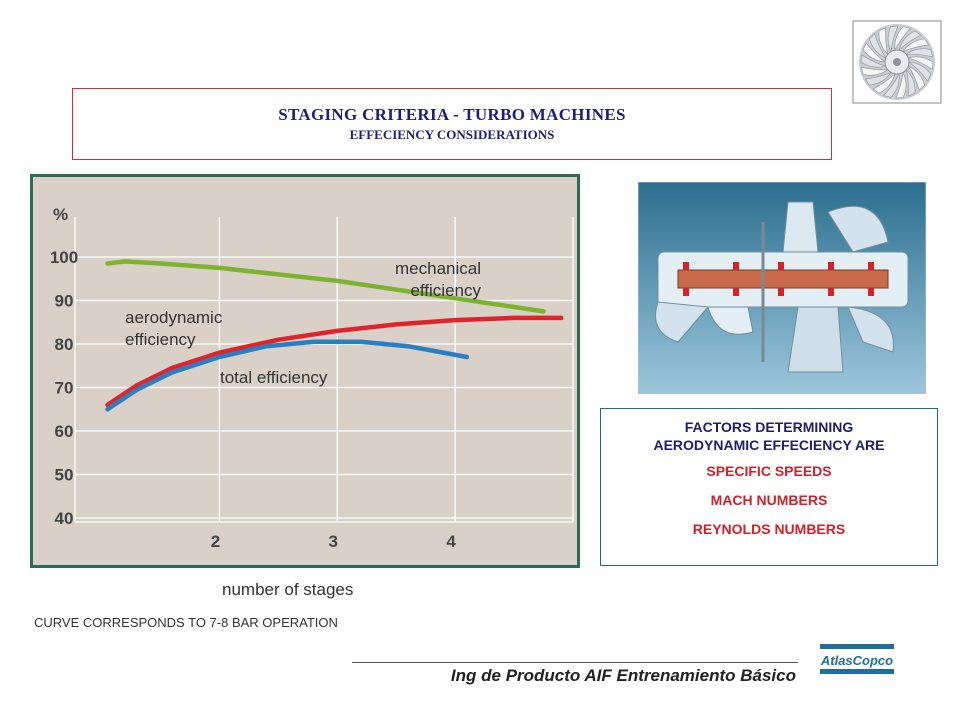 Image resolution: width=960 pixels, height=720 pixels. I want to click on y-axis-label: %, so click(60, 214).